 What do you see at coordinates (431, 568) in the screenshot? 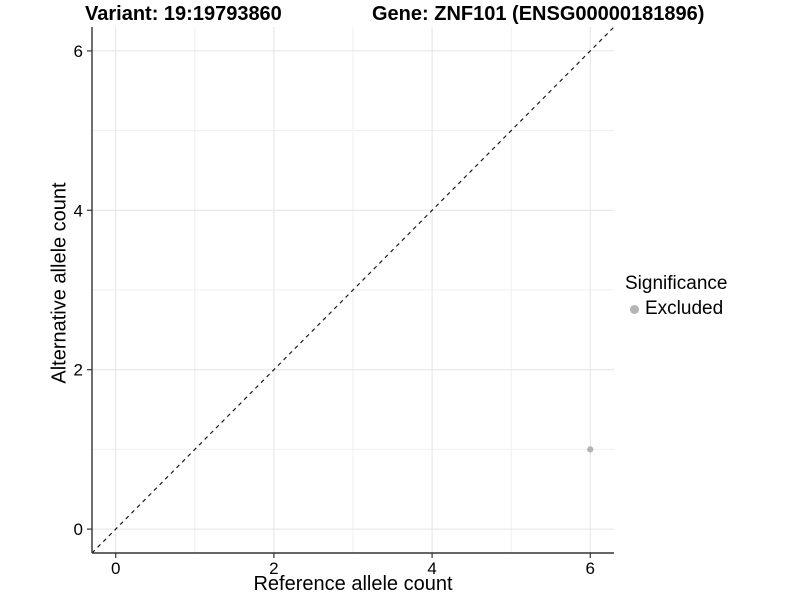
I see `x-tick-label: 4` at bounding box center [431, 568].